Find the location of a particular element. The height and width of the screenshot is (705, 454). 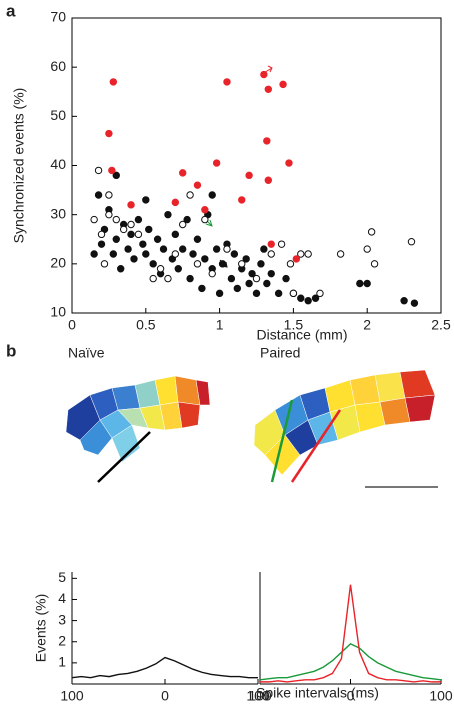

axis-line-paired-red is located at coordinates (316, 446).